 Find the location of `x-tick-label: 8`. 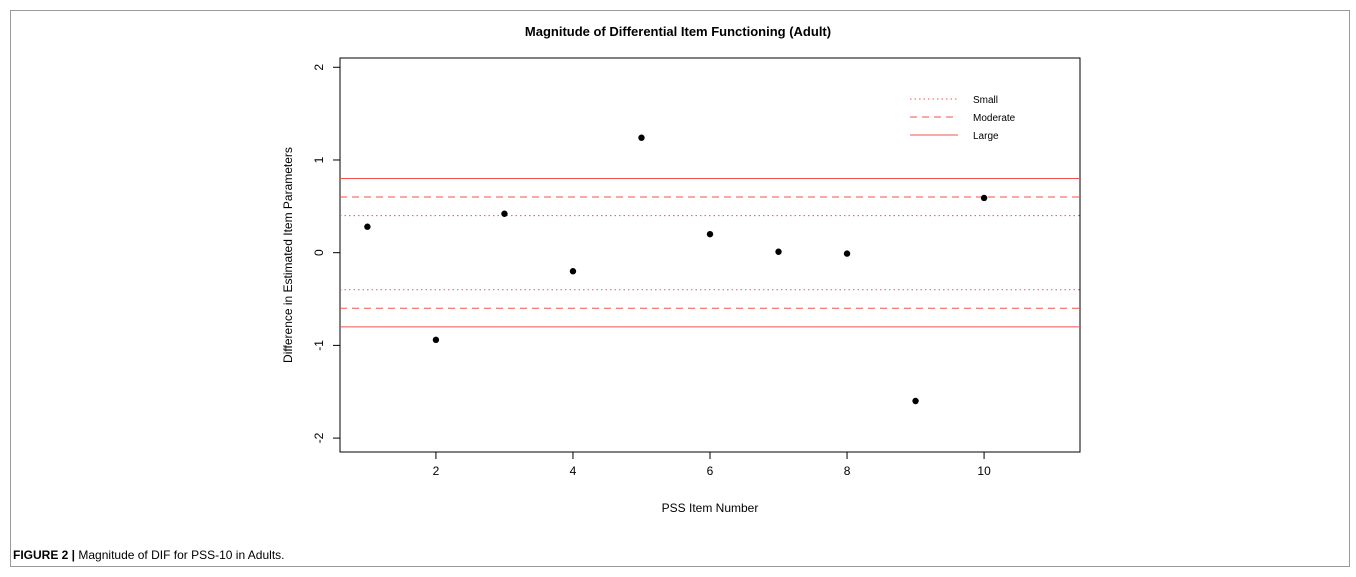

x-tick-label: 8 is located at coordinates (847, 471).